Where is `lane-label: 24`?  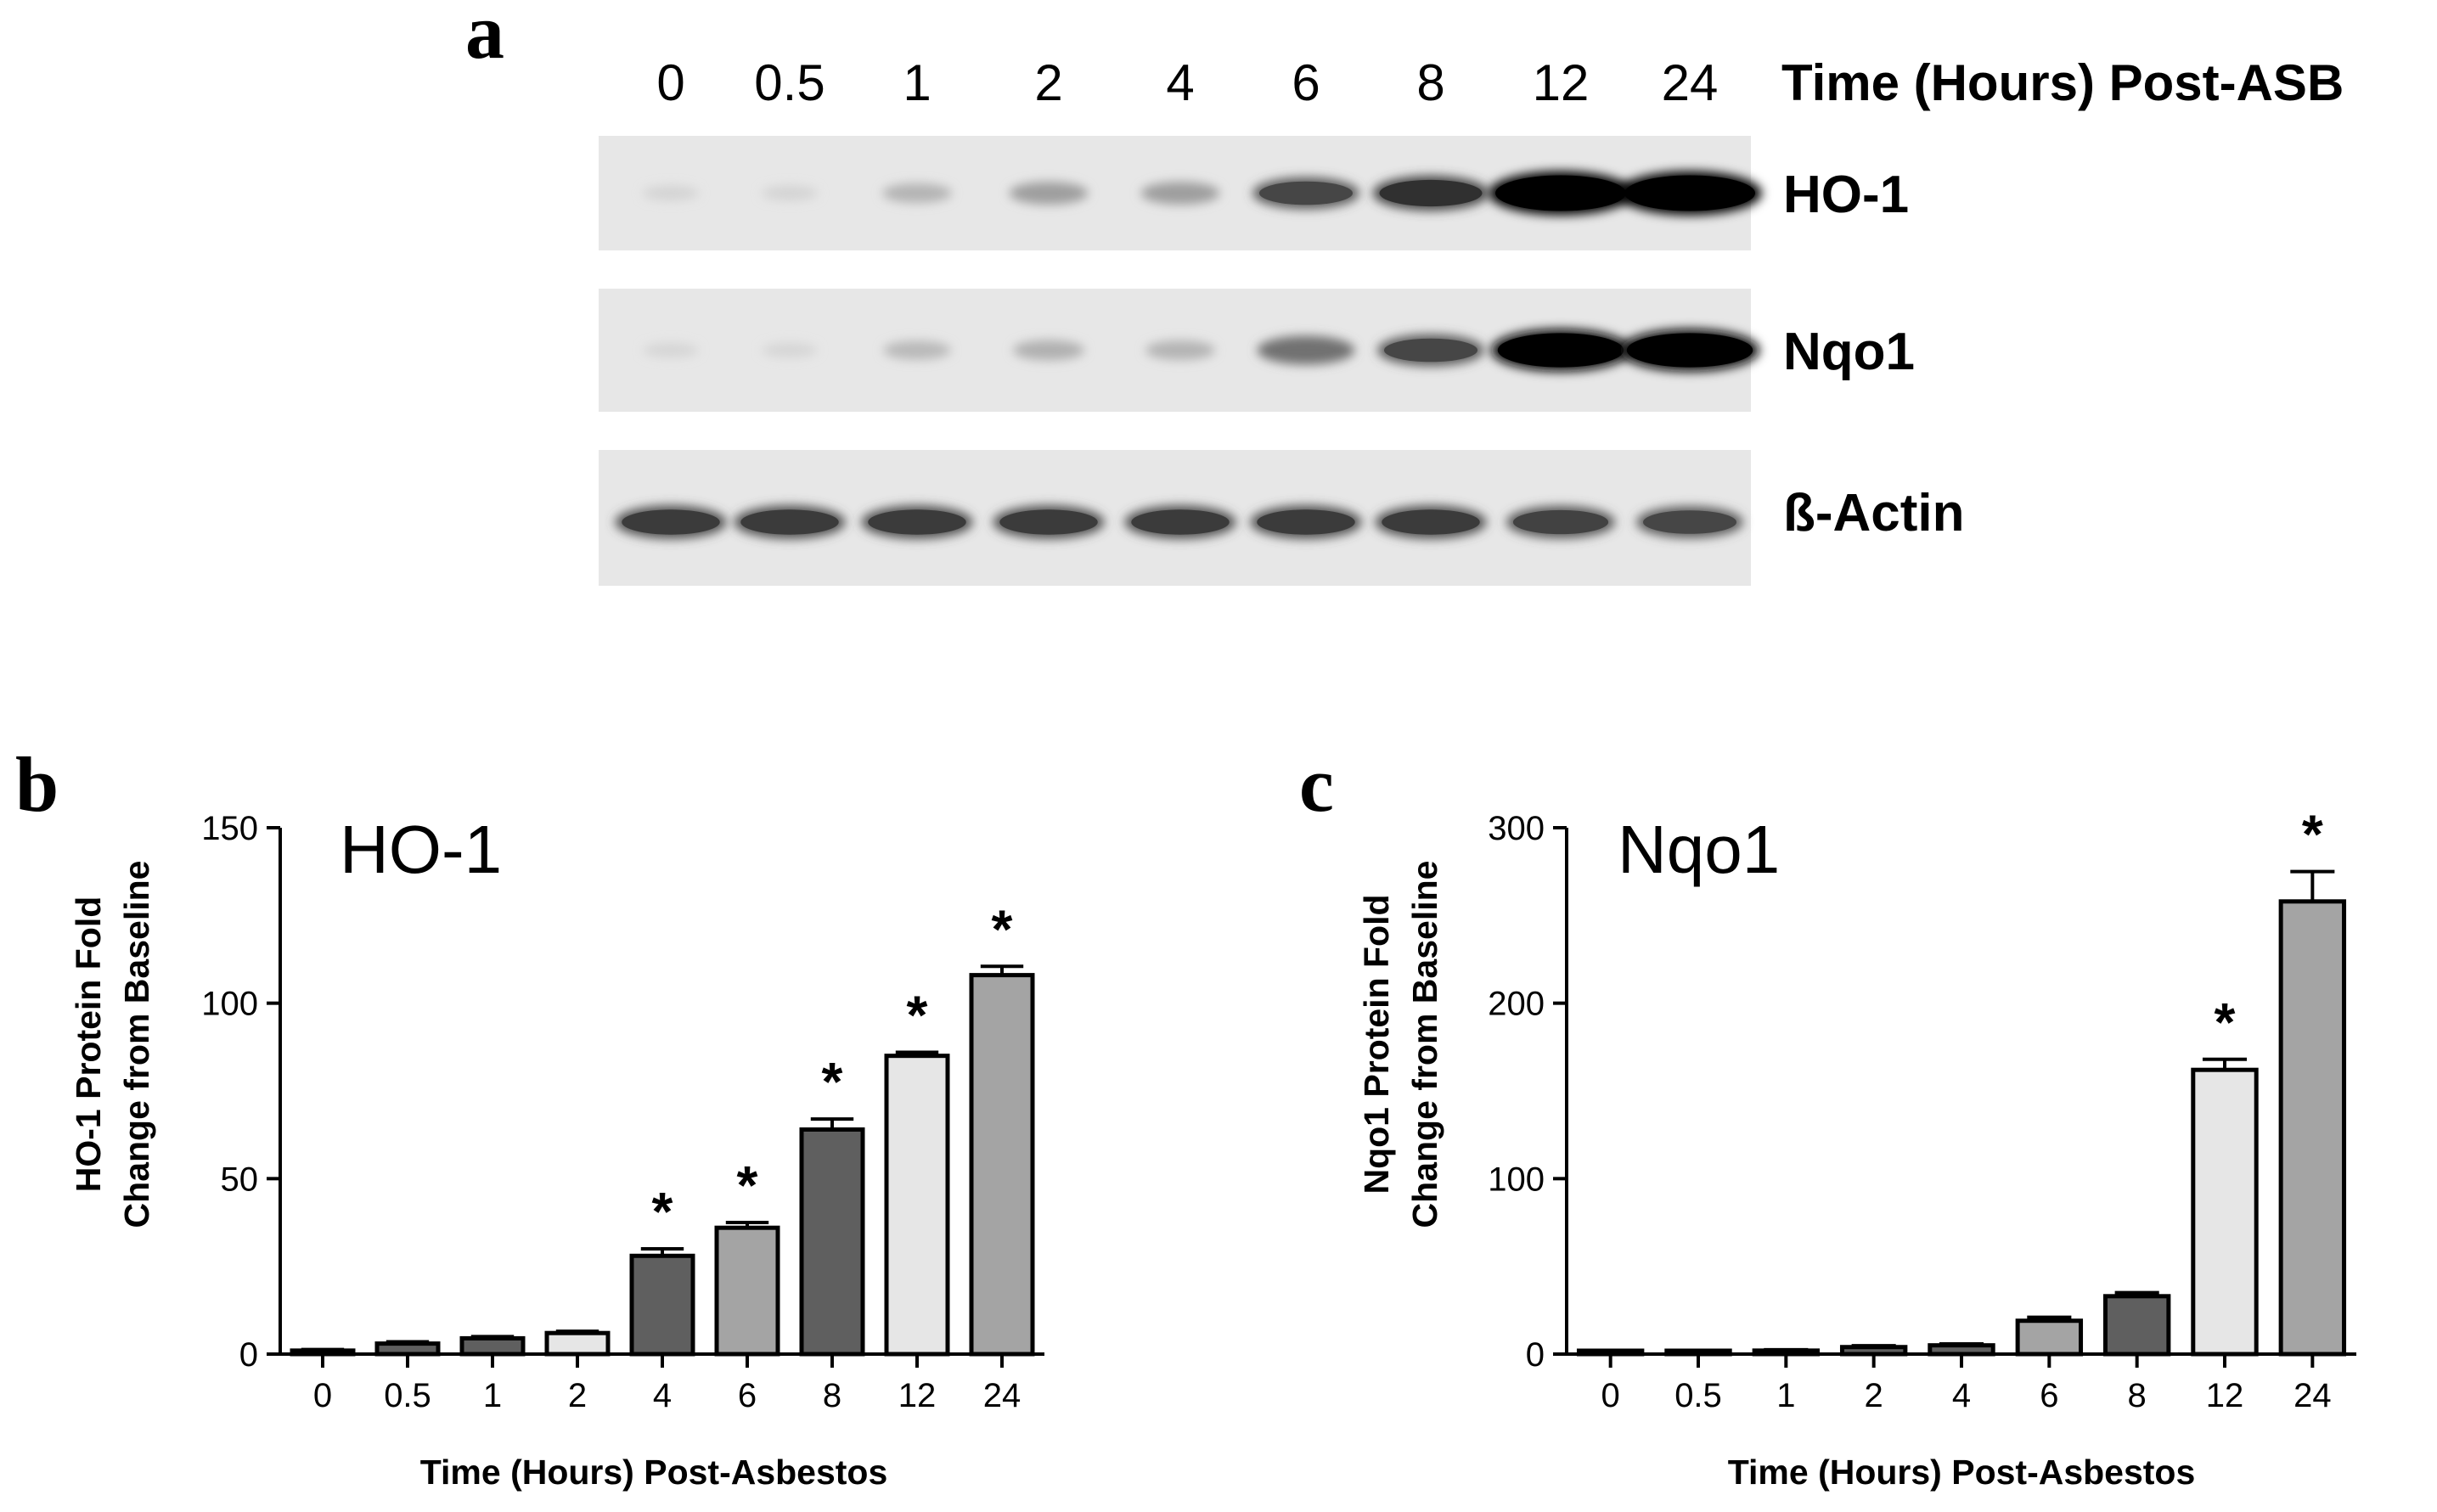
lane-label: 24 is located at coordinates (1690, 82).